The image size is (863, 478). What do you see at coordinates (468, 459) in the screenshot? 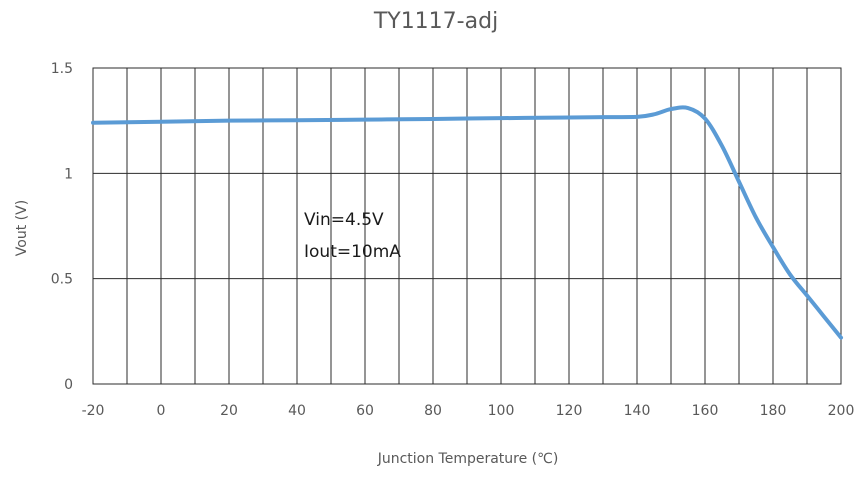
I see `x-axis-label: Junction Temperature (℃)` at bounding box center [468, 459].